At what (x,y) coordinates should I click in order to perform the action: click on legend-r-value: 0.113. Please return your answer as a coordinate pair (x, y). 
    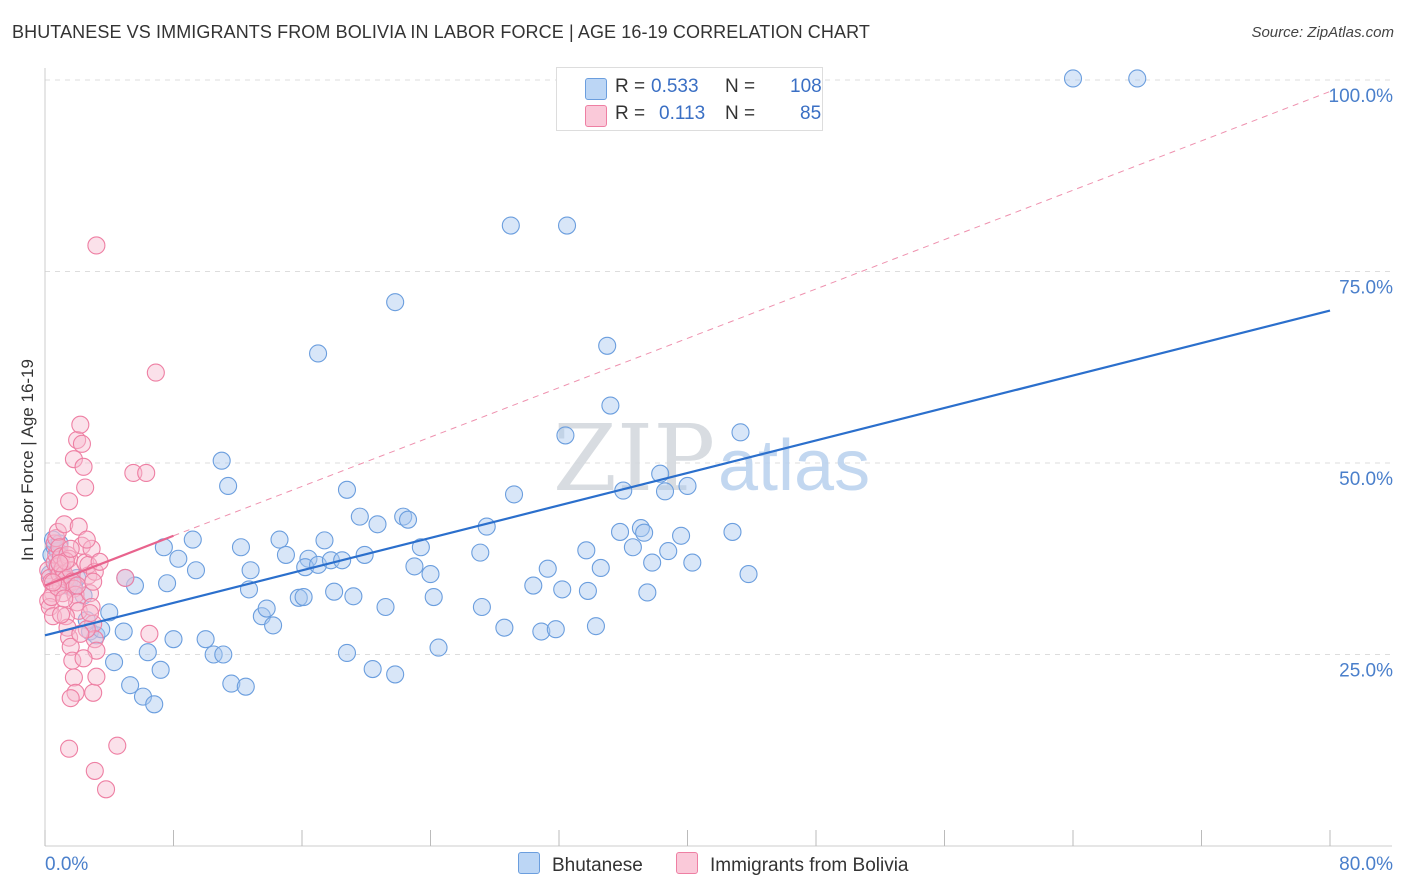
    Looking at the image, I should click on (682, 113).